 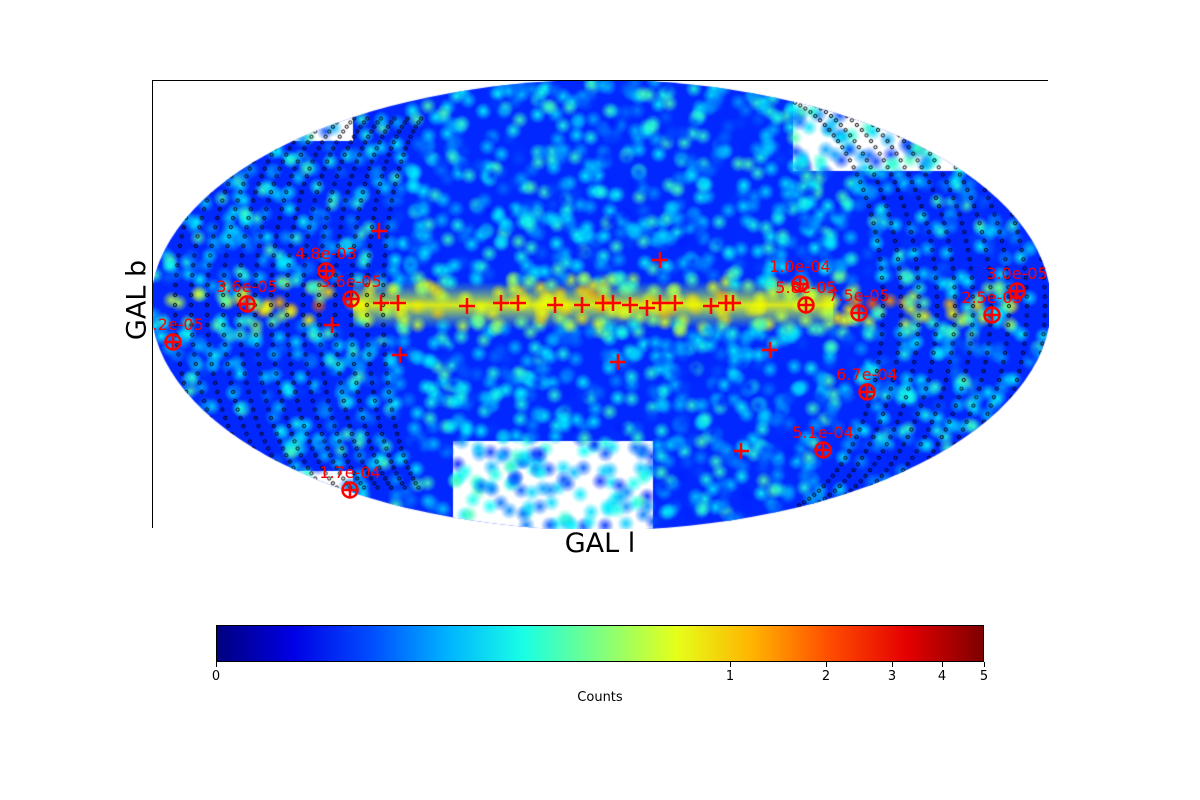 I want to click on colorbar-tick-label: 2, so click(x=826, y=676).